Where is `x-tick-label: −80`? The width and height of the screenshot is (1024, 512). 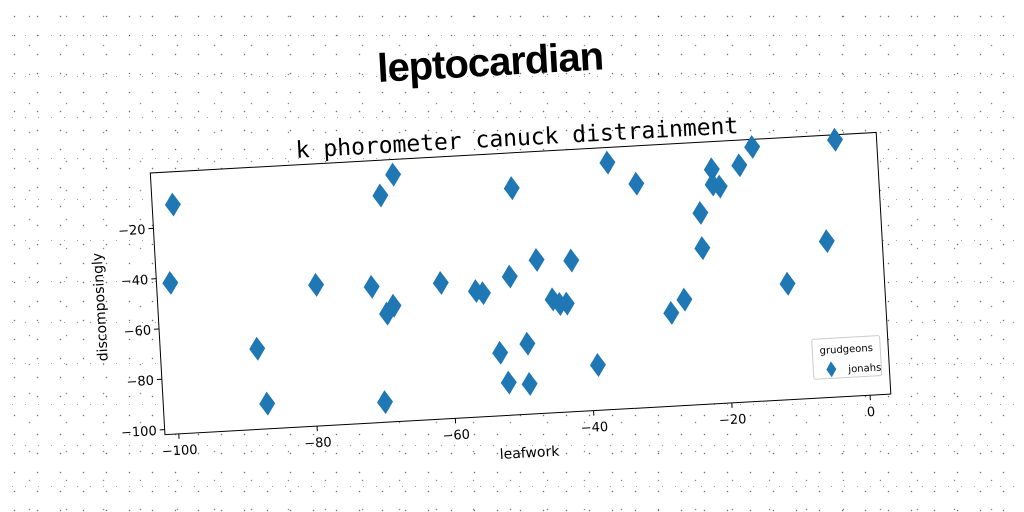
x-tick-label: −80 is located at coordinates (318, 443).